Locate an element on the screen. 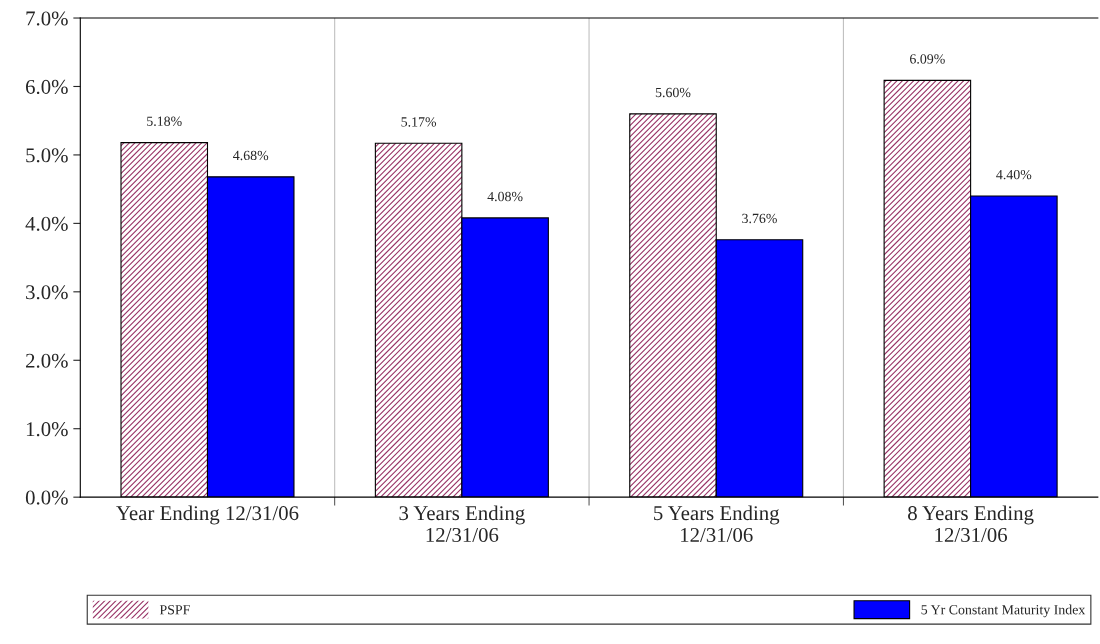  data-label: 5.60% is located at coordinates (673, 92).